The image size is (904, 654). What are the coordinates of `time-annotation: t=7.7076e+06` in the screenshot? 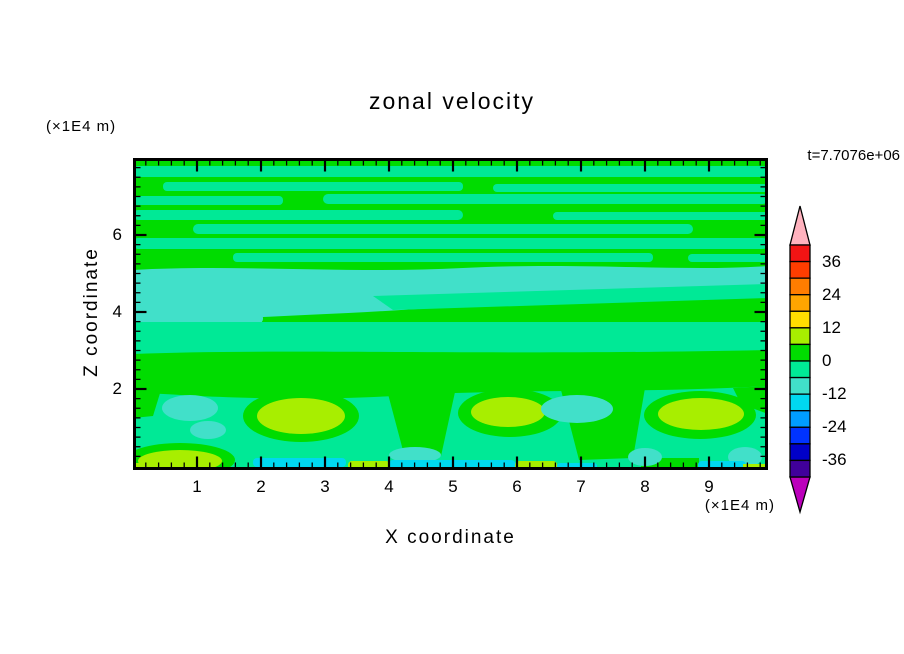 It's located at (853, 155).